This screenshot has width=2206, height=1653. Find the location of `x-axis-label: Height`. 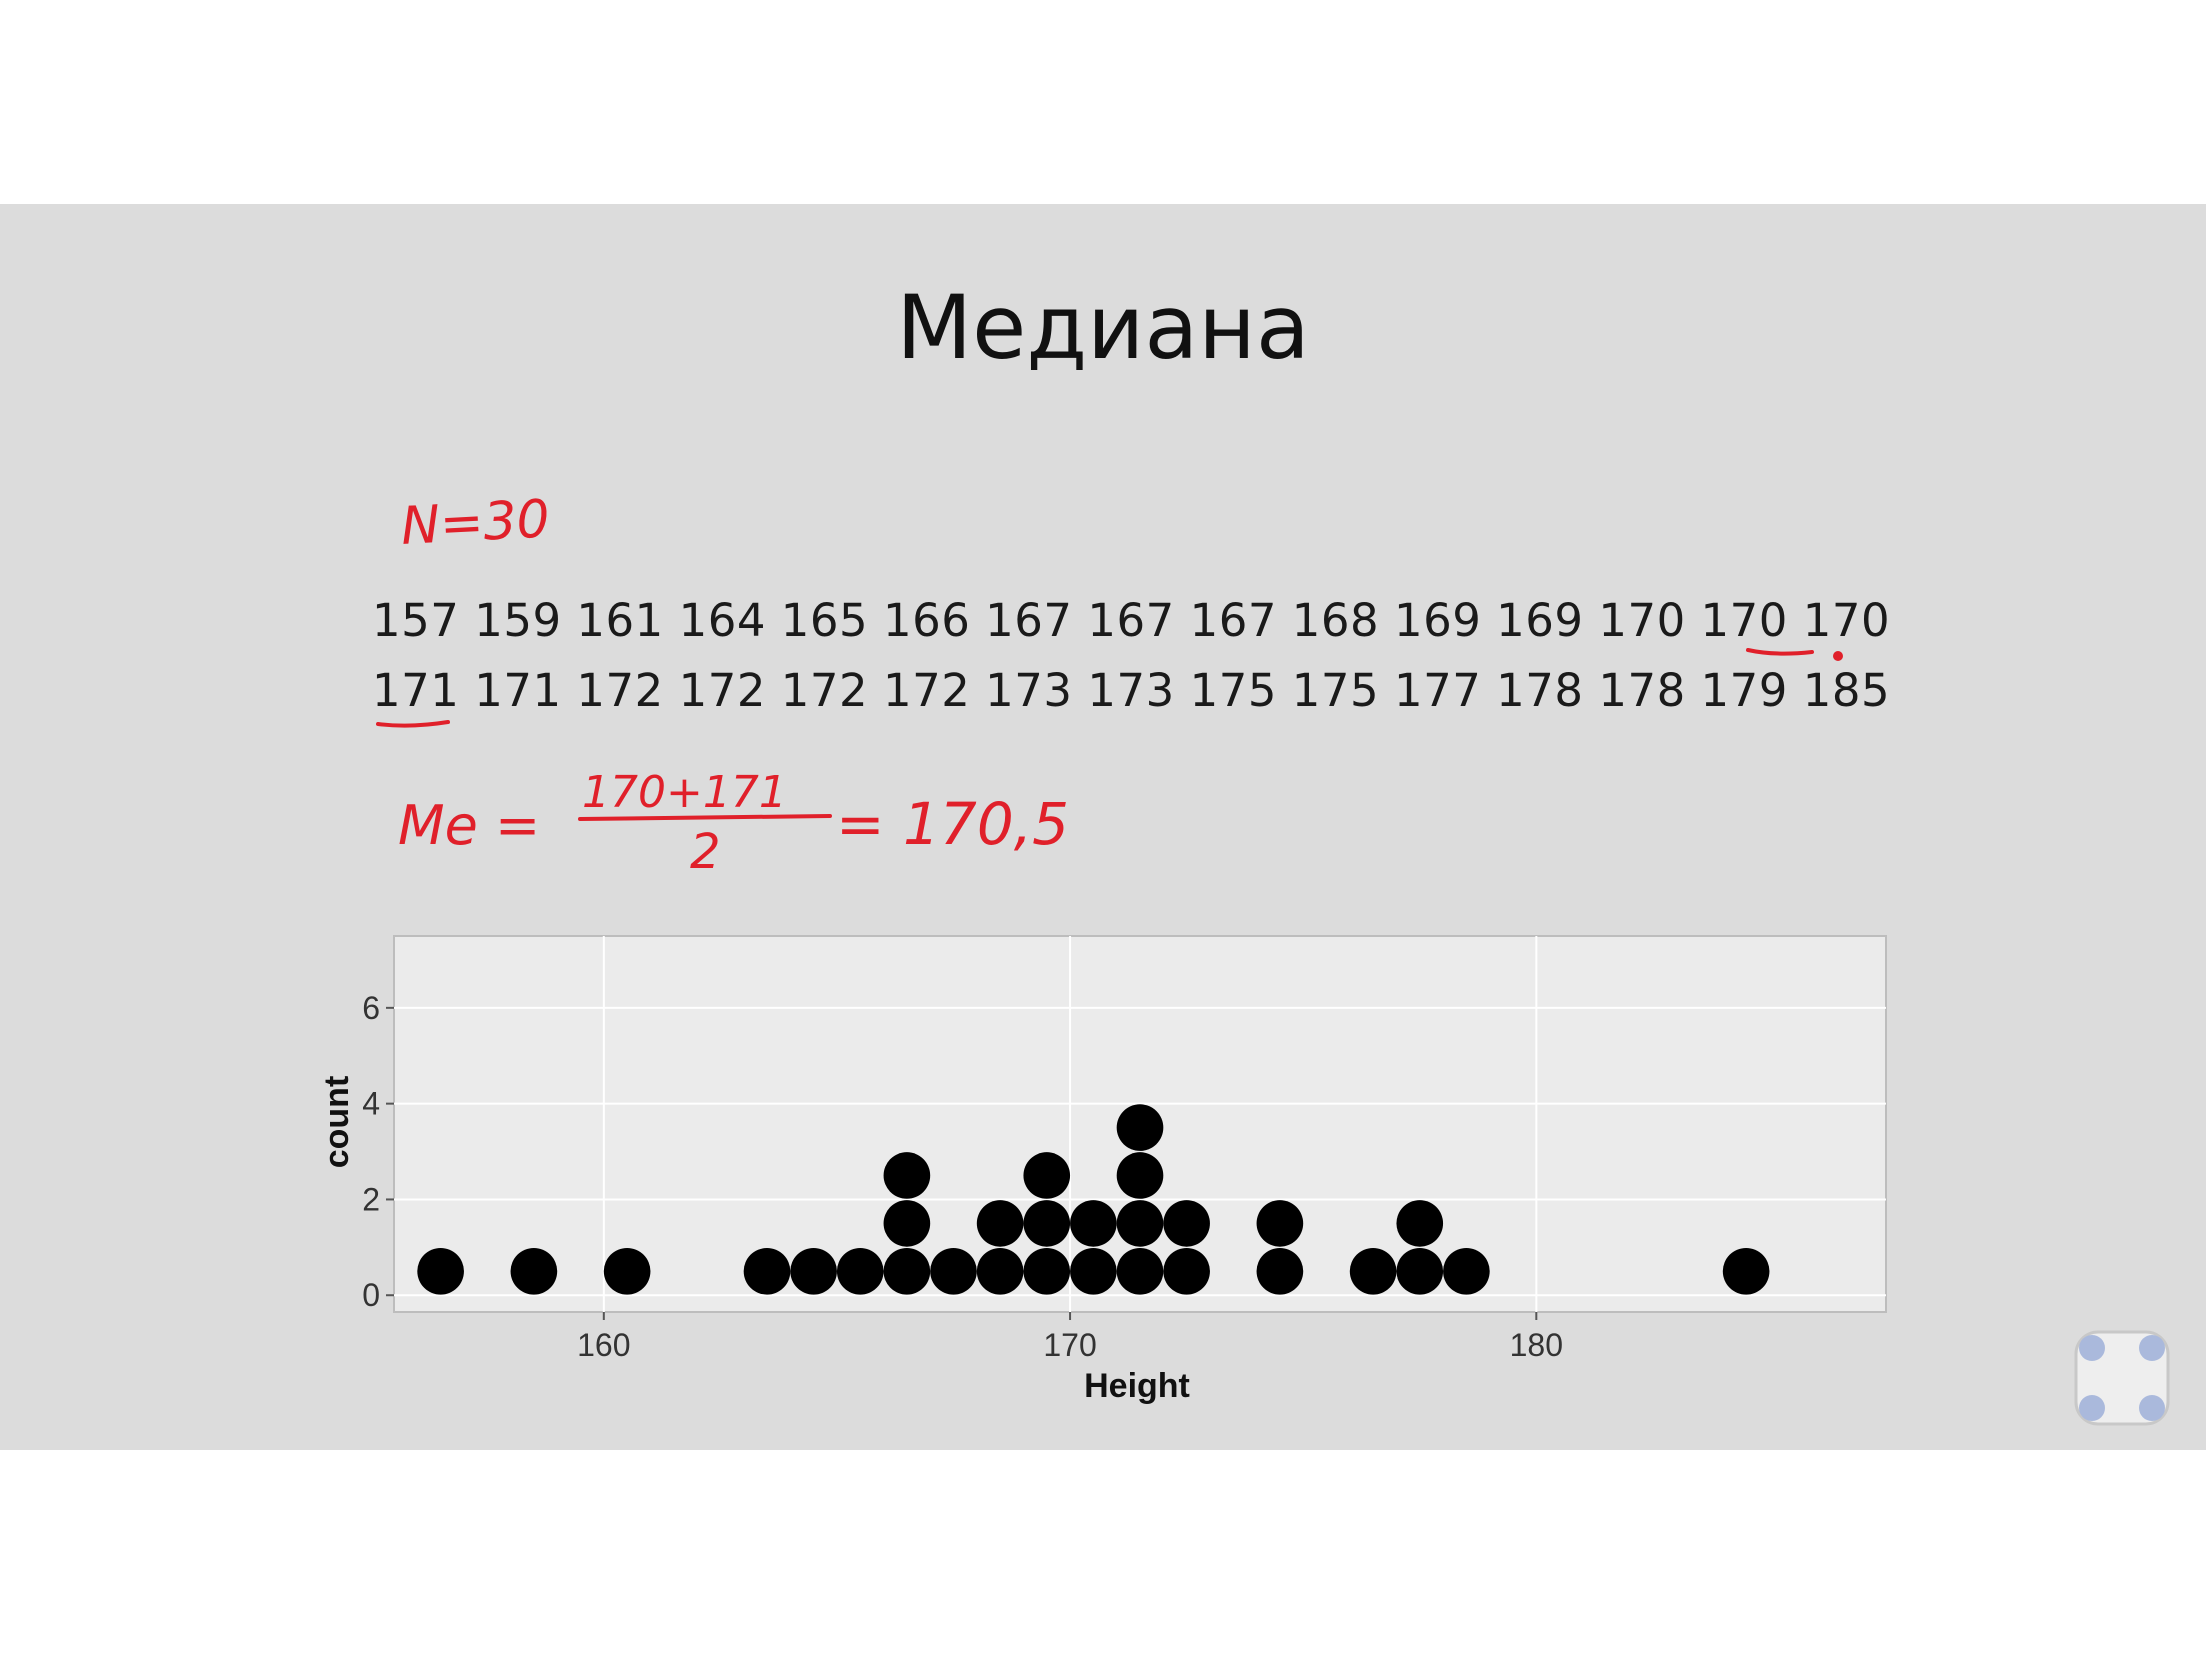

x-axis-label: Height is located at coordinates (1137, 1386).